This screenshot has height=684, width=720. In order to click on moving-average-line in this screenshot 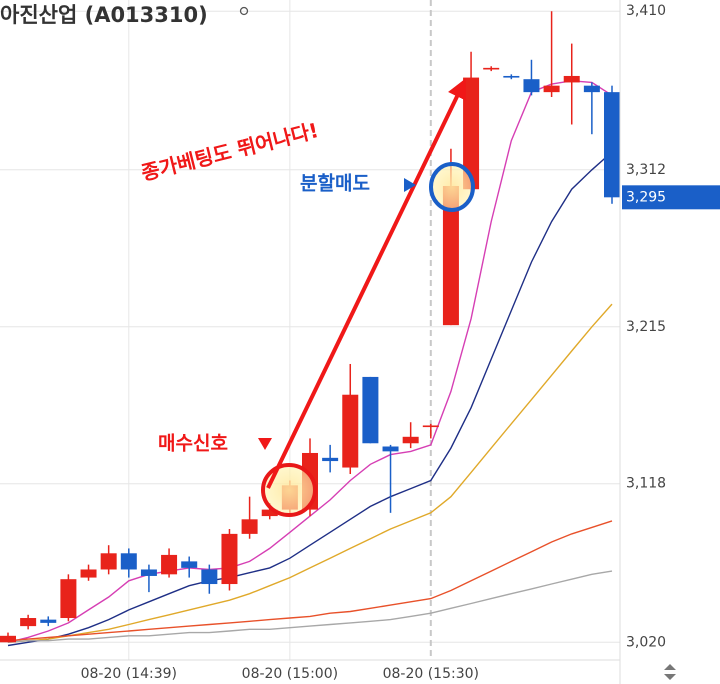, I will do `click(310, 606)`.